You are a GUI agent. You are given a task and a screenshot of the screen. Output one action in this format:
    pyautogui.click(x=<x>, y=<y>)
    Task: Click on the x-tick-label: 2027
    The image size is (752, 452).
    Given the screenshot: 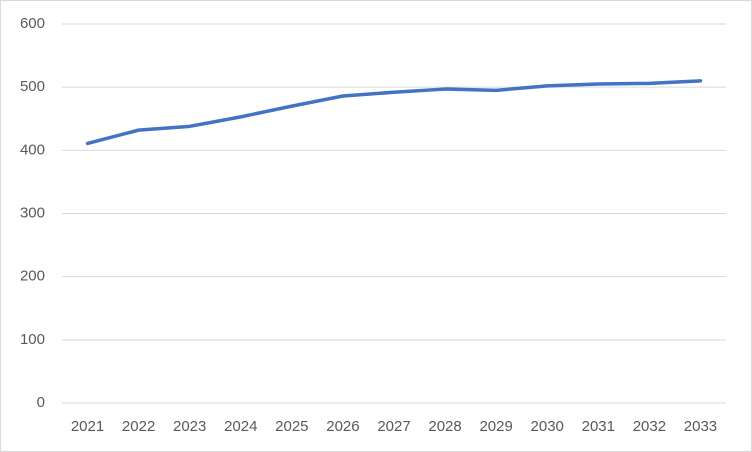 What is the action you would take?
    pyautogui.click(x=393, y=426)
    